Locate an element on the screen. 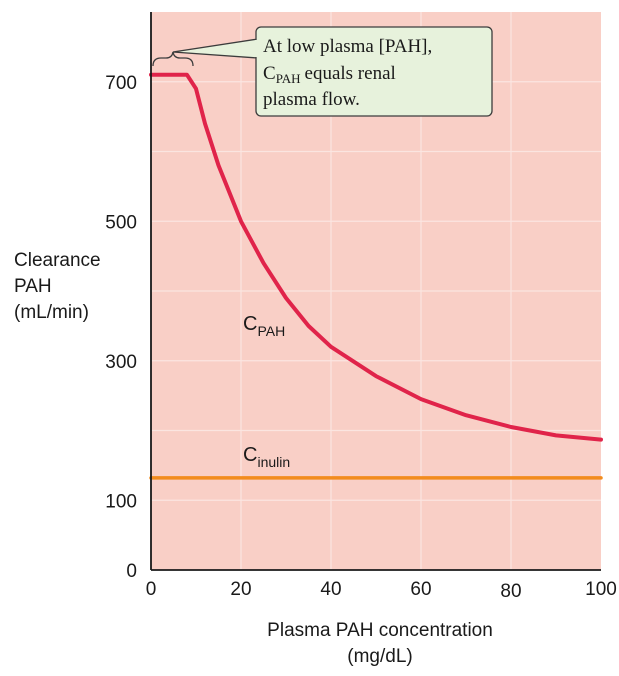 Image resolution: width=619 pixels, height=676 pixels. annotation-line1: At low plasma [PAH], is located at coordinates (347, 46).